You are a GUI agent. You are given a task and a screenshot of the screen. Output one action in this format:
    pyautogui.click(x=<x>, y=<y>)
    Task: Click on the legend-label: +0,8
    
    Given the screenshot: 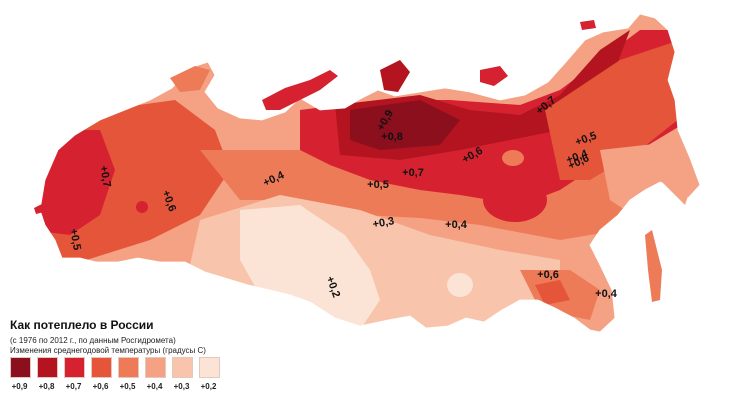 What is the action you would take?
    pyautogui.click(x=46, y=386)
    